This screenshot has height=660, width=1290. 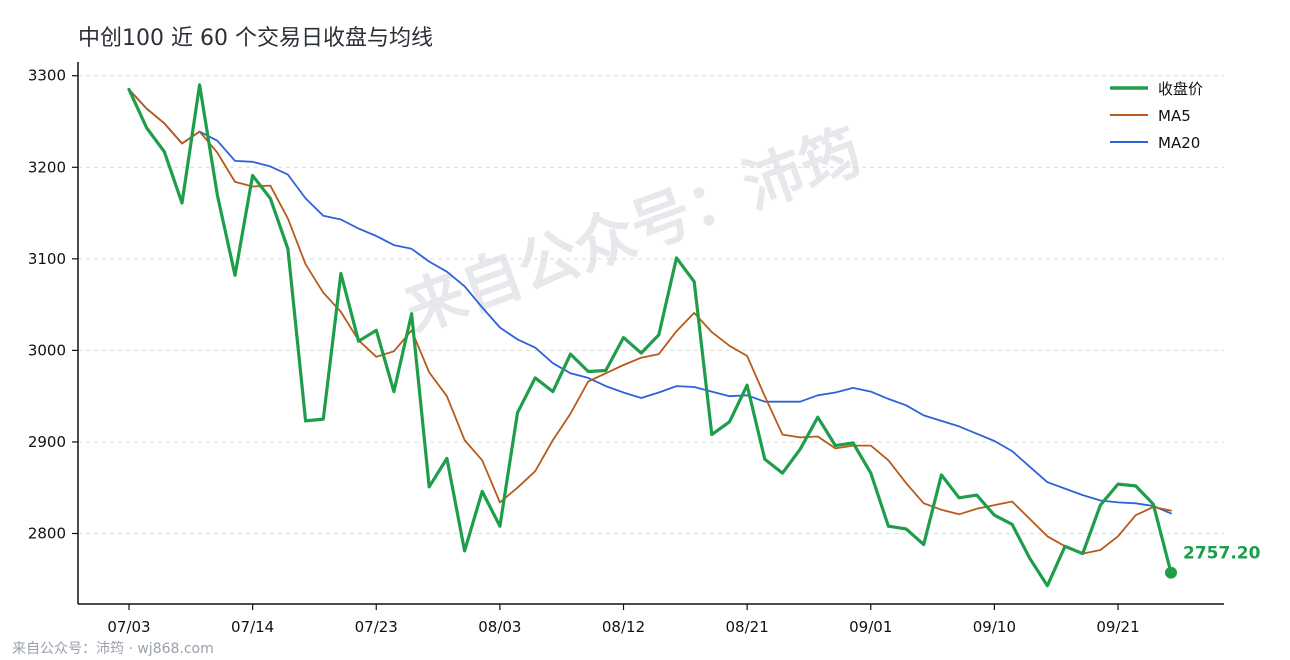 I want to click on footer-source: 来自公众号：沛筠 · wj868.com, so click(x=113, y=648).